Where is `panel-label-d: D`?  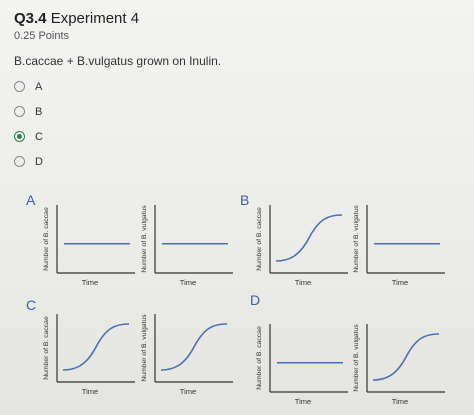
panel-label-d: D is located at coordinates (255, 300).